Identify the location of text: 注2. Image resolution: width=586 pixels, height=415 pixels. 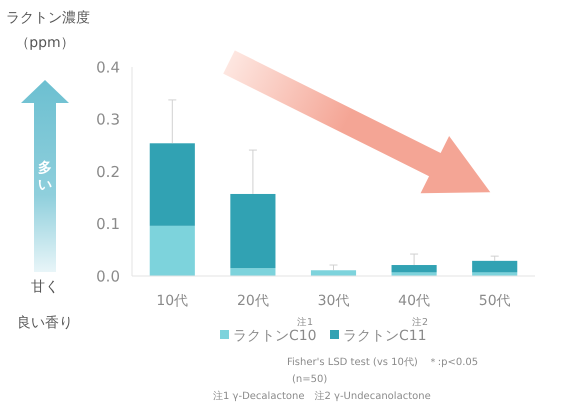
(420, 322).